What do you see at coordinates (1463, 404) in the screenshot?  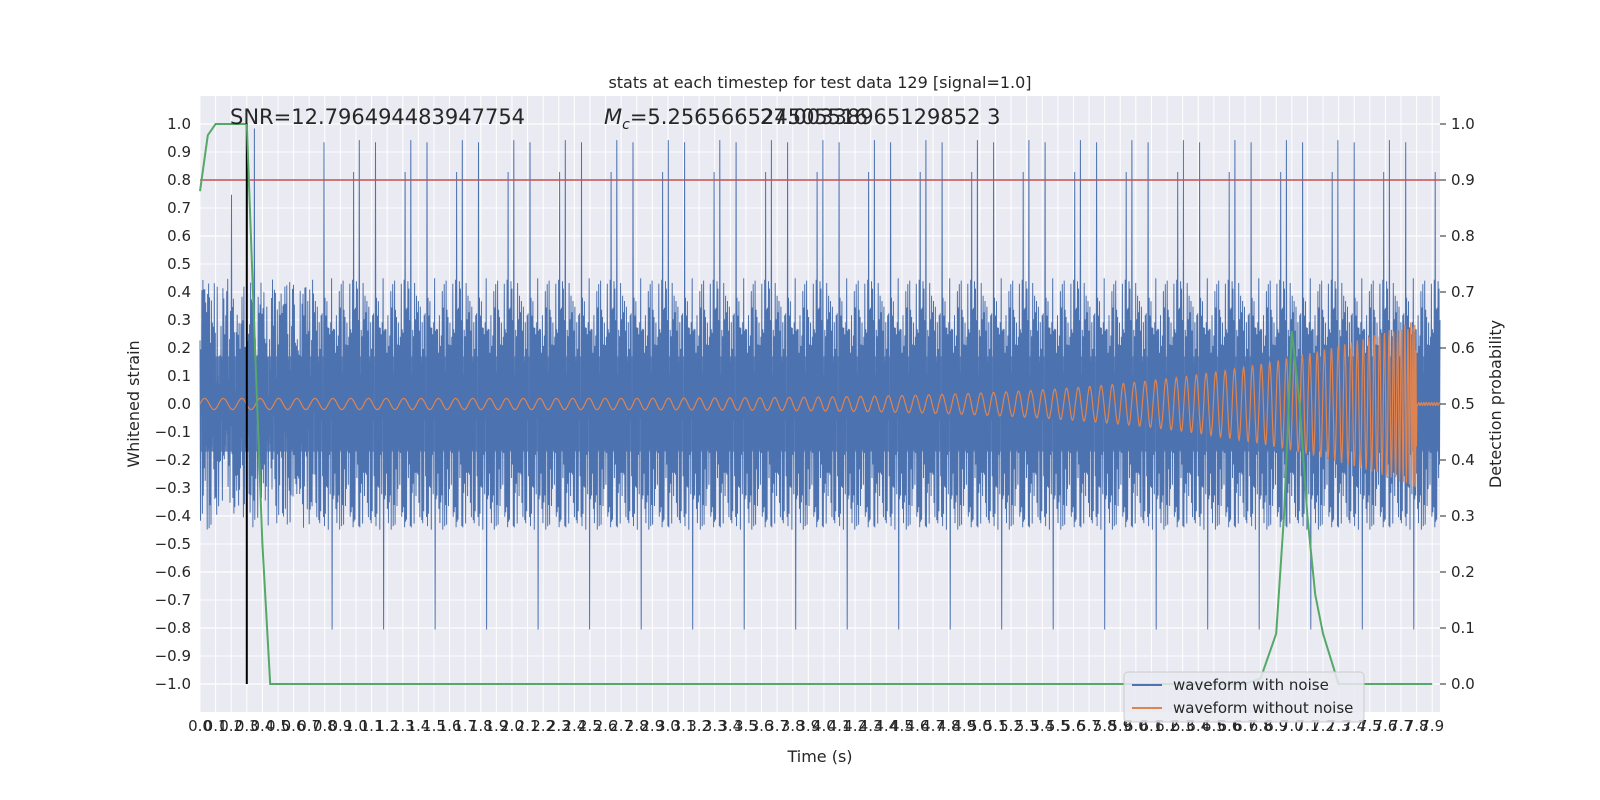 I see `right-y-tick-label: 0.5` at bounding box center [1463, 404].